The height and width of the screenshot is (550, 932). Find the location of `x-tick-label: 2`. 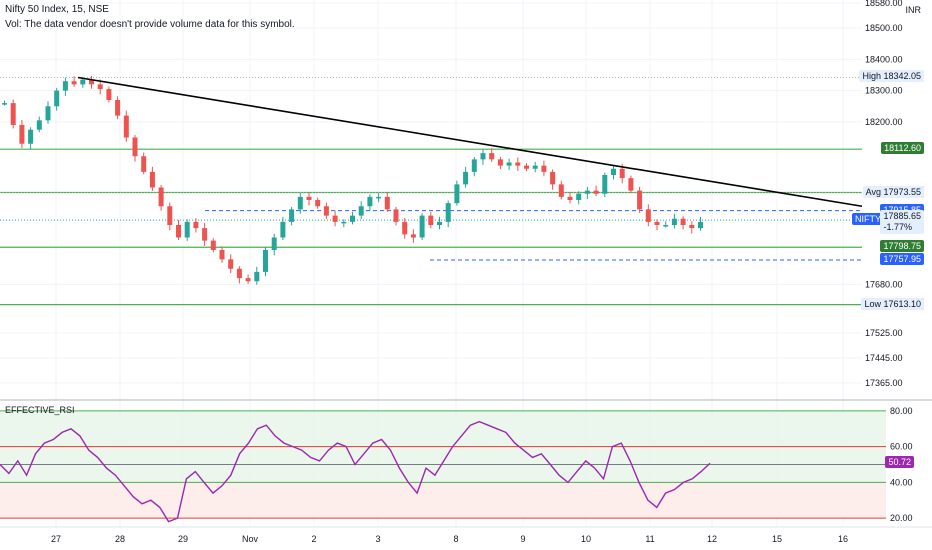

x-tick-label: 2 is located at coordinates (313, 539).